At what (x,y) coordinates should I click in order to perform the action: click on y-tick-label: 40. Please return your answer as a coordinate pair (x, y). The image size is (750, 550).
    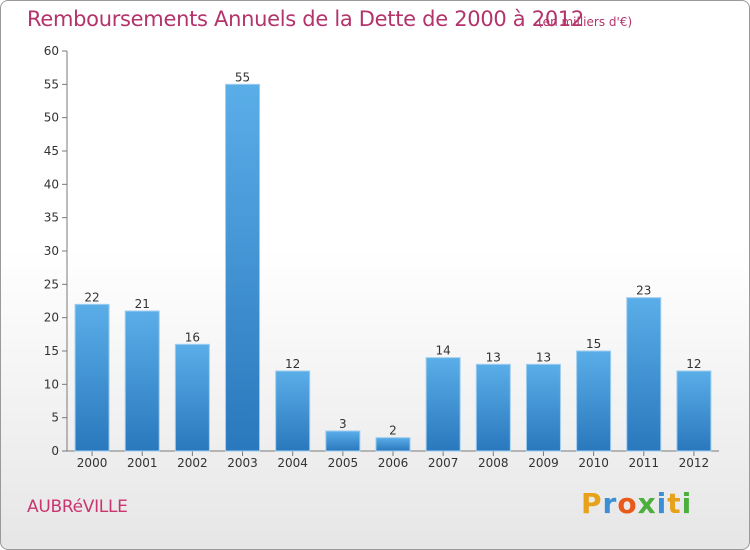
    Looking at the image, I should click on (51, 184).